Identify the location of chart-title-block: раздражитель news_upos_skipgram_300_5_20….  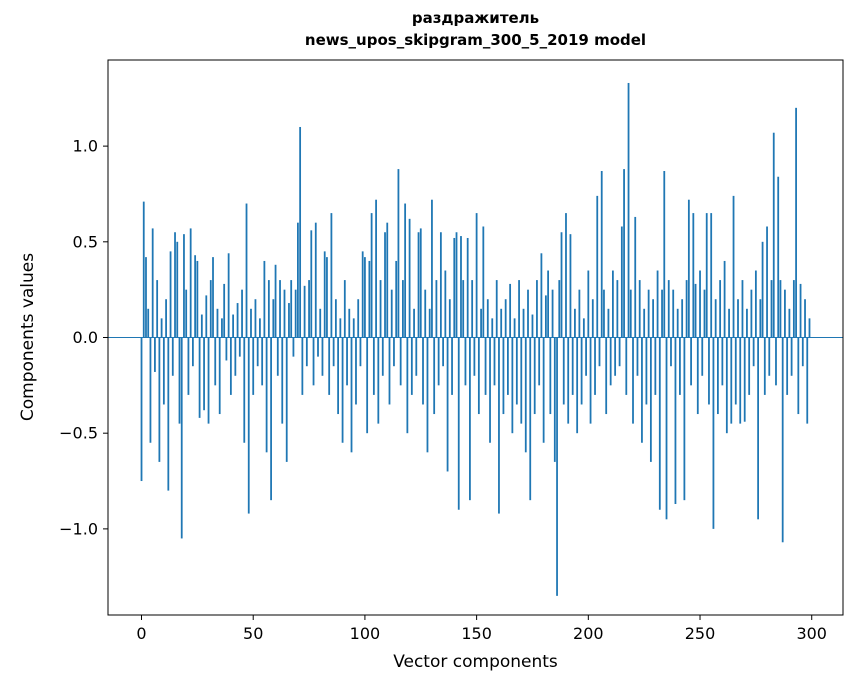
(475, 30).